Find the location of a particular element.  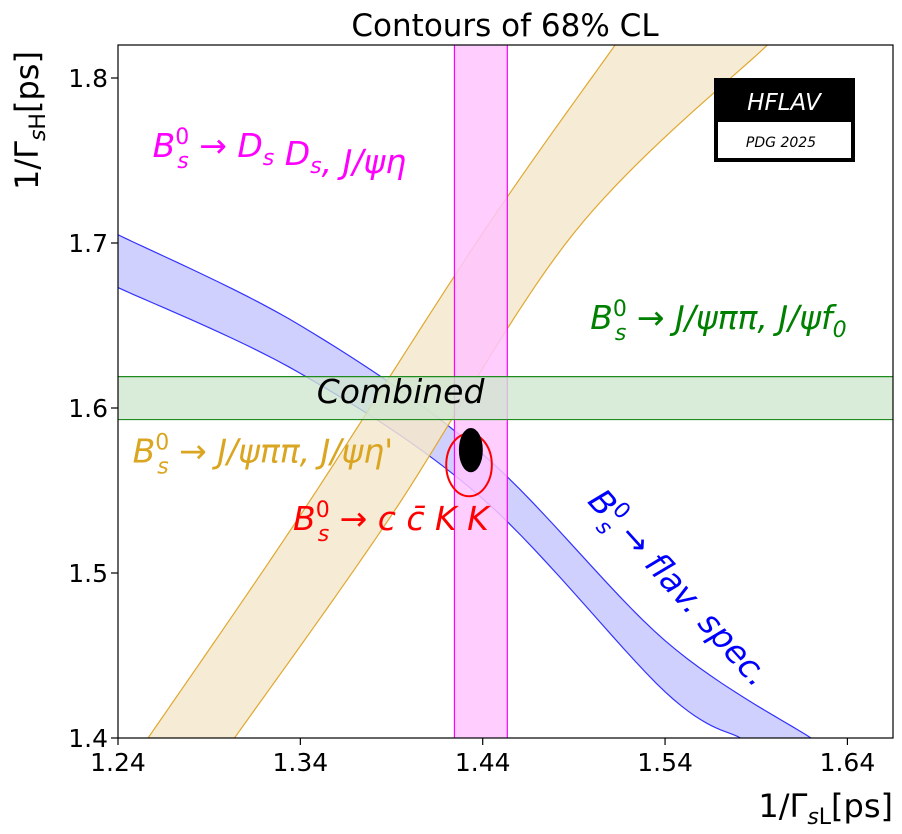

x-axis-label: 1/ΓsL[ps] is located at coordinates (825, 808).